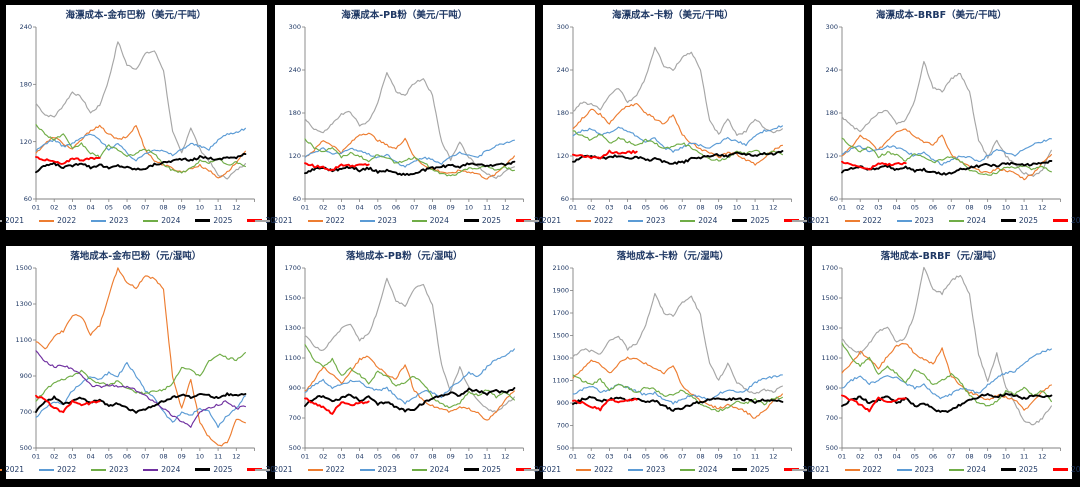  Describe the element at coordinates (829, 358) in the screenshot. I see `y-tick-label: 1100` at that location.